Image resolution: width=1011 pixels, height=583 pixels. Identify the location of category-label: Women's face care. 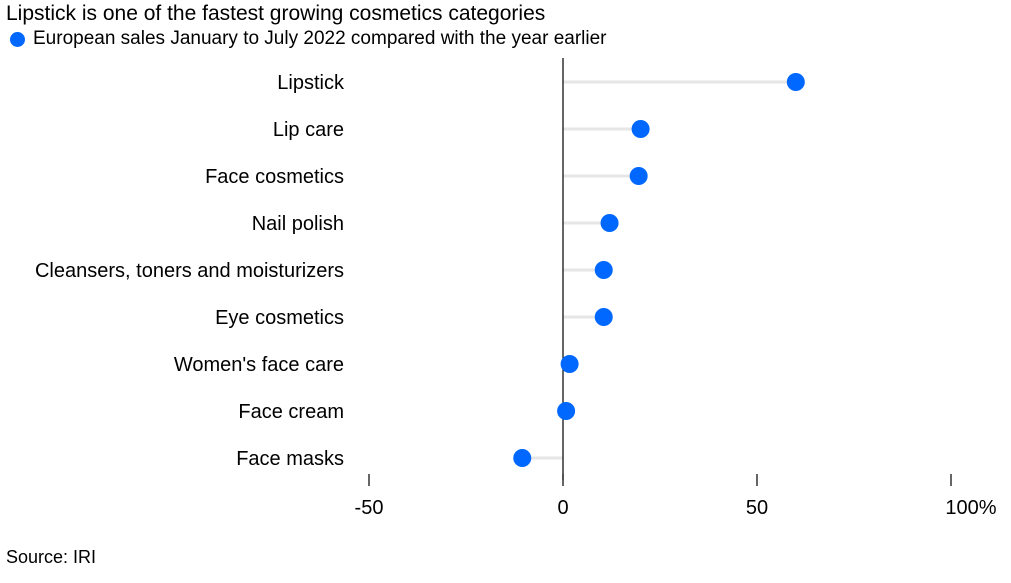
(259, 365).